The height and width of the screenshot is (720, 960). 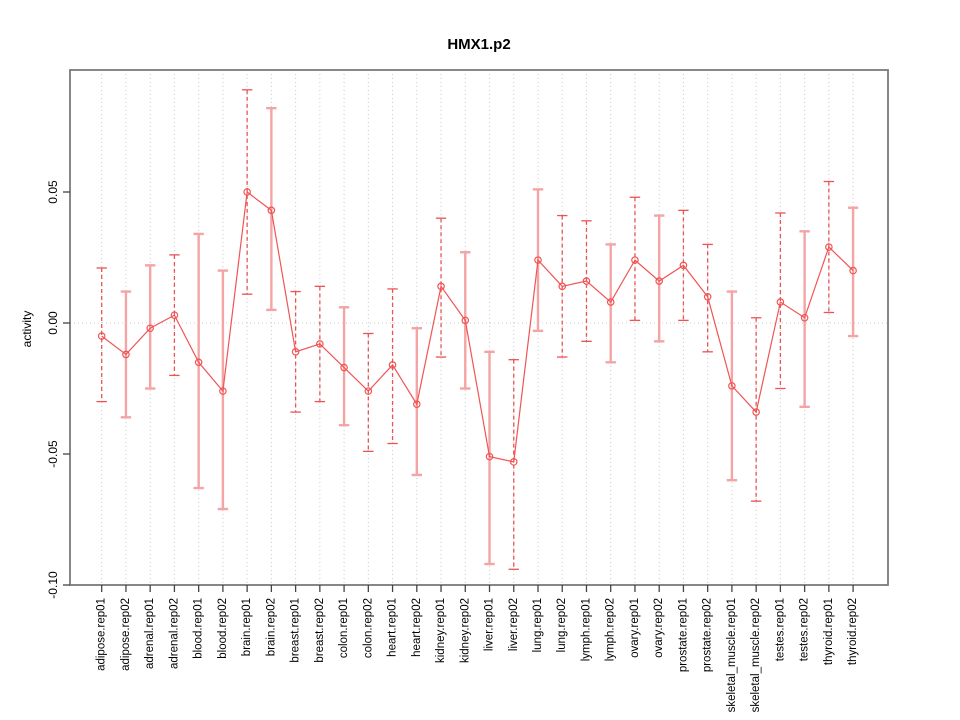 What do you see at coordinates (417, 627) in the screenshot?
I see `x-tick-label: heart.rep02` at bounding box center [417, 627].